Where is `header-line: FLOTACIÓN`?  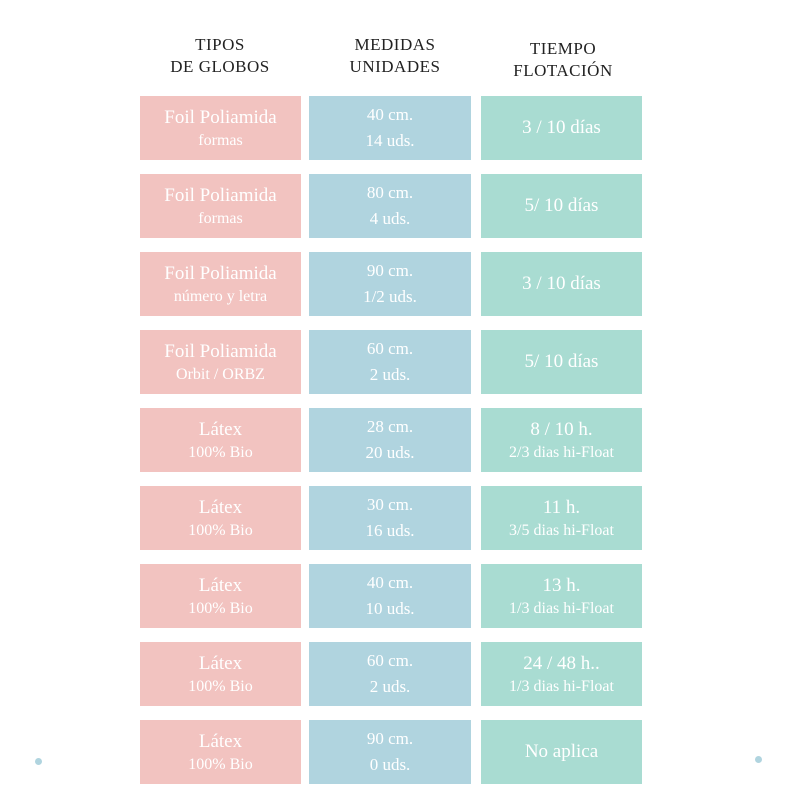 header-line: FLOTACIÓN is located at coordinates (563, 70).